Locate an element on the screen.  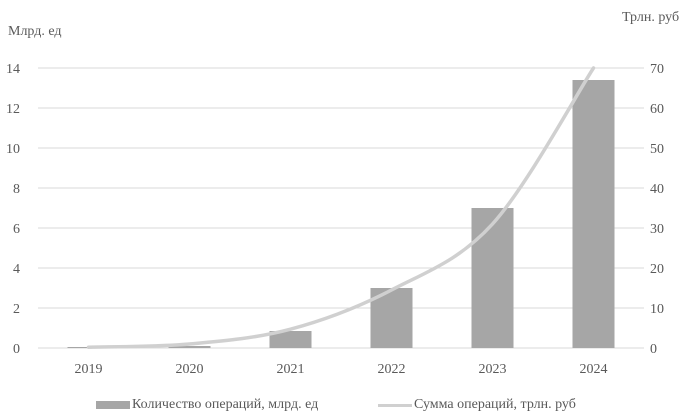
y-right-tick-label: 0 is located at coordinates (653, 349).